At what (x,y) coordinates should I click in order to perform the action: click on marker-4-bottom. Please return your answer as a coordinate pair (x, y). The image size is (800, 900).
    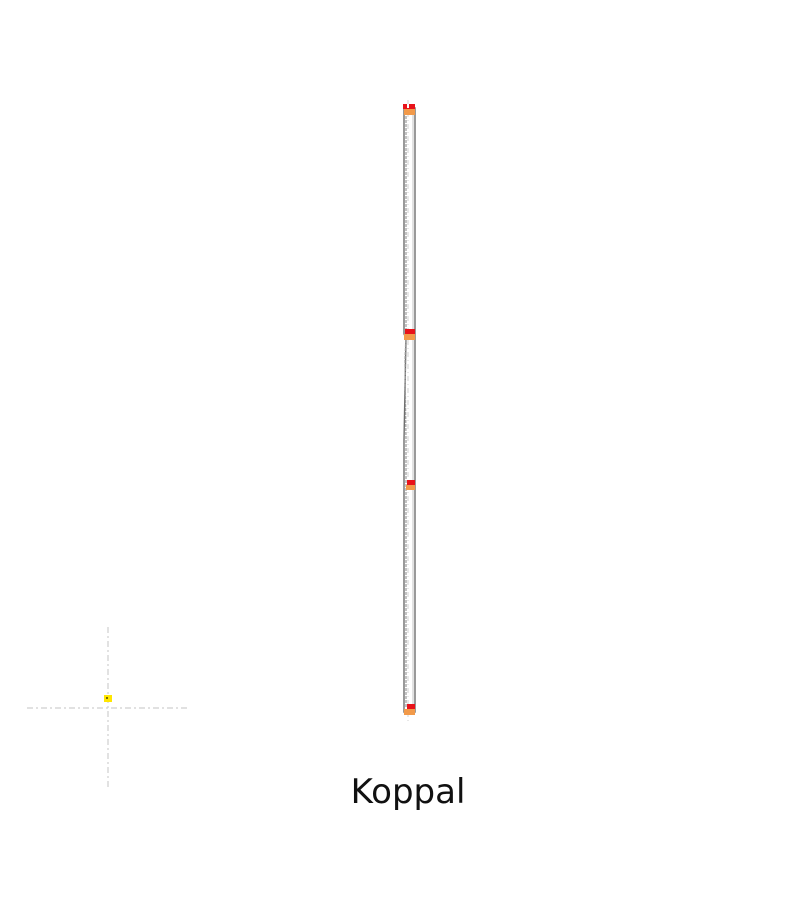
    Looking at the image, I should click on (409, 712).